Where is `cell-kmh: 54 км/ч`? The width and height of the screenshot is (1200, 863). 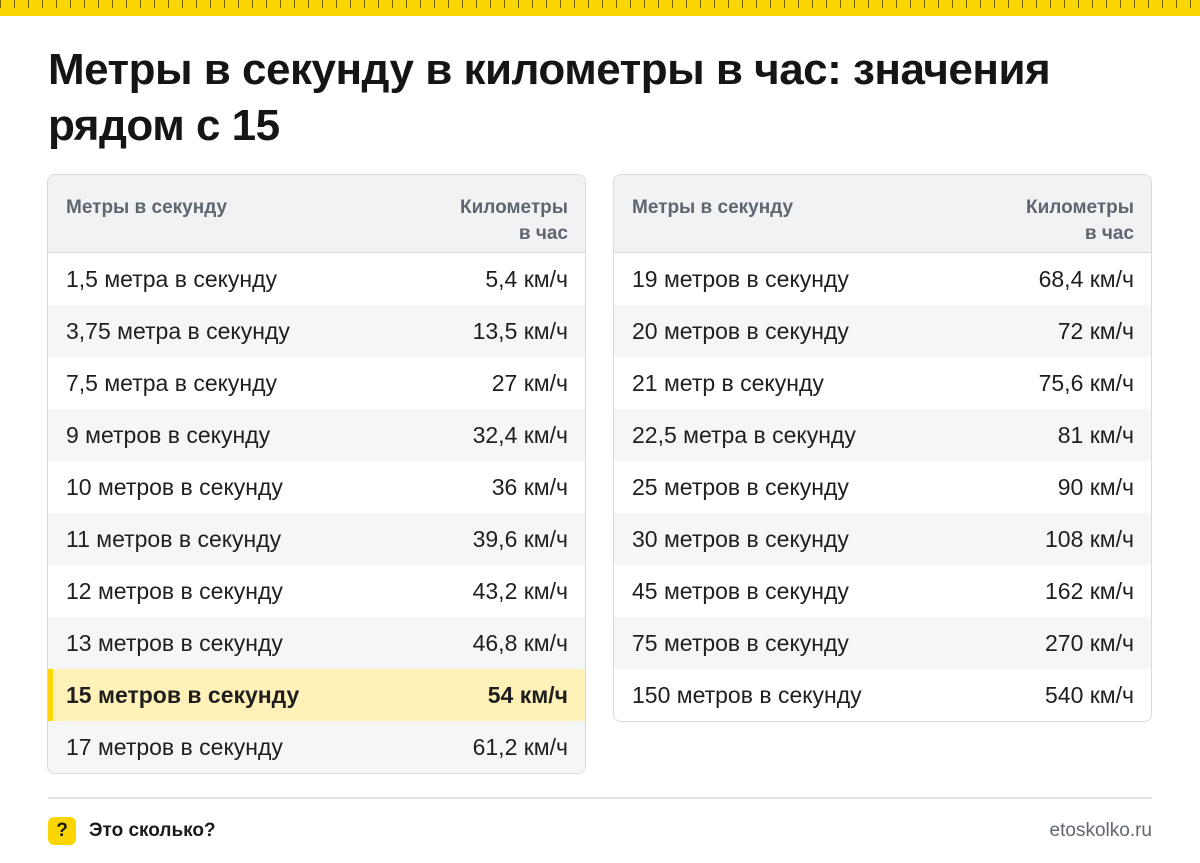 cell-kmh: 54 км/ч is located at coordinates (527, 694).